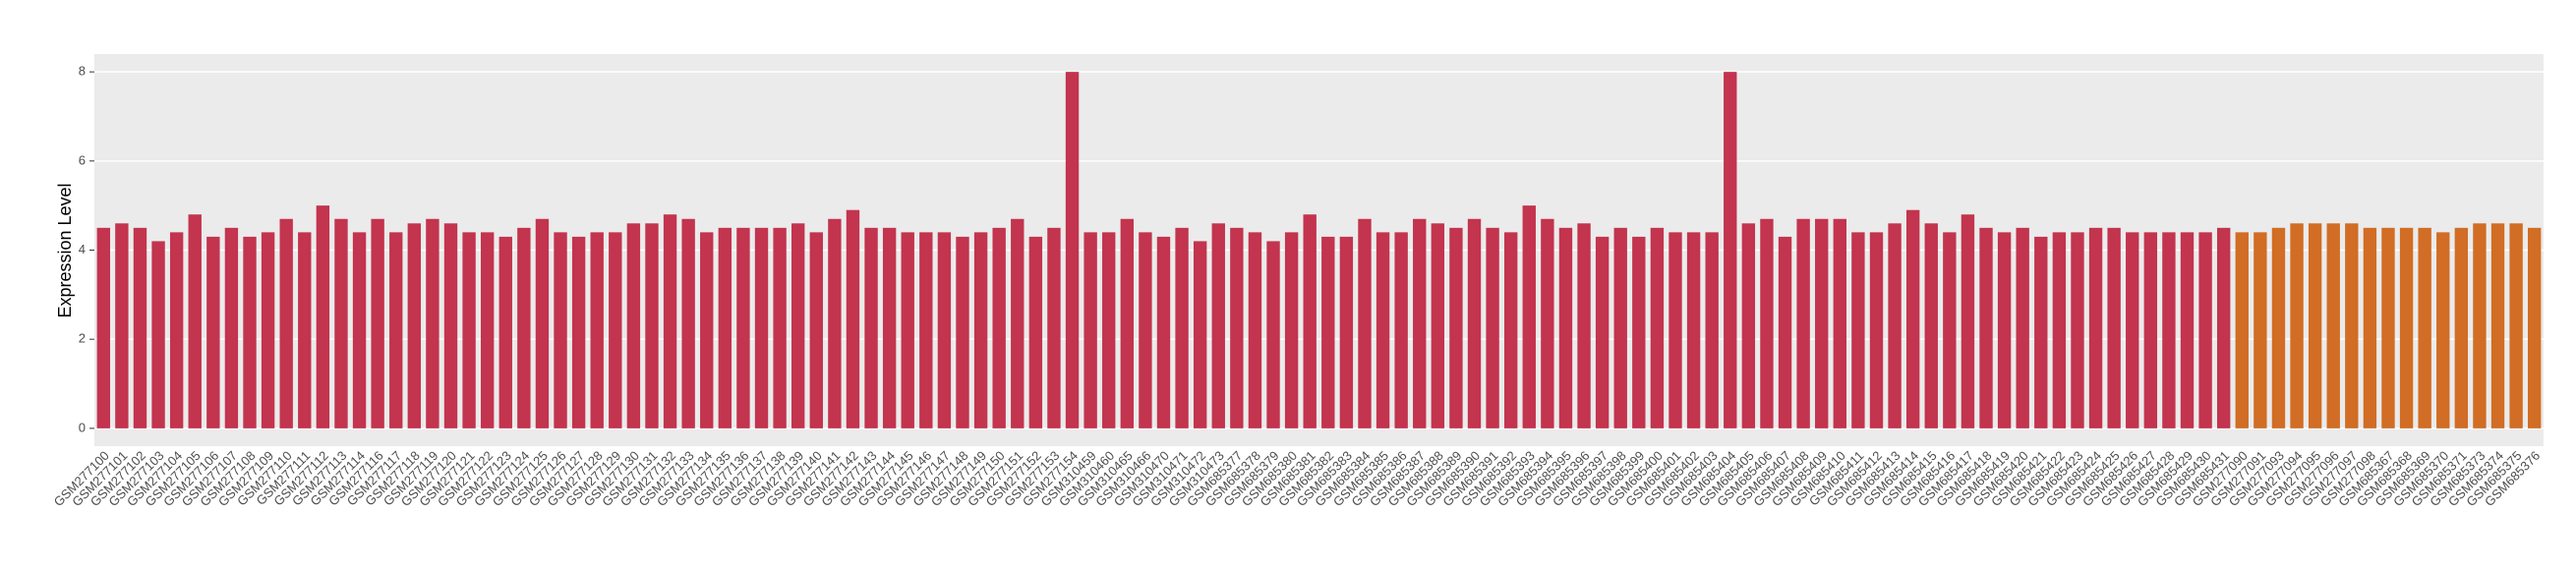 This screenshot has height=570, width=2576. Describe the element at coordinates (82, 427) in the screenshot. I see `y-tick-label: 0` at that location.